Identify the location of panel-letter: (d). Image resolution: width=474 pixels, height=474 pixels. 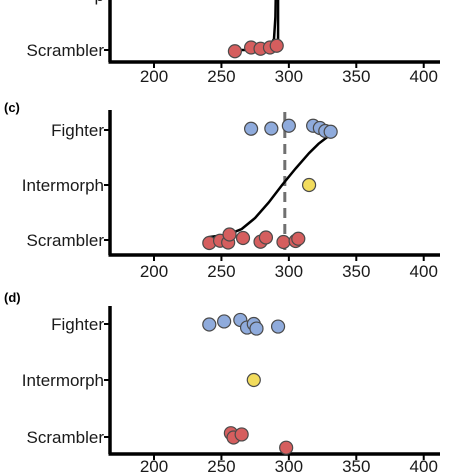
(12, 297).